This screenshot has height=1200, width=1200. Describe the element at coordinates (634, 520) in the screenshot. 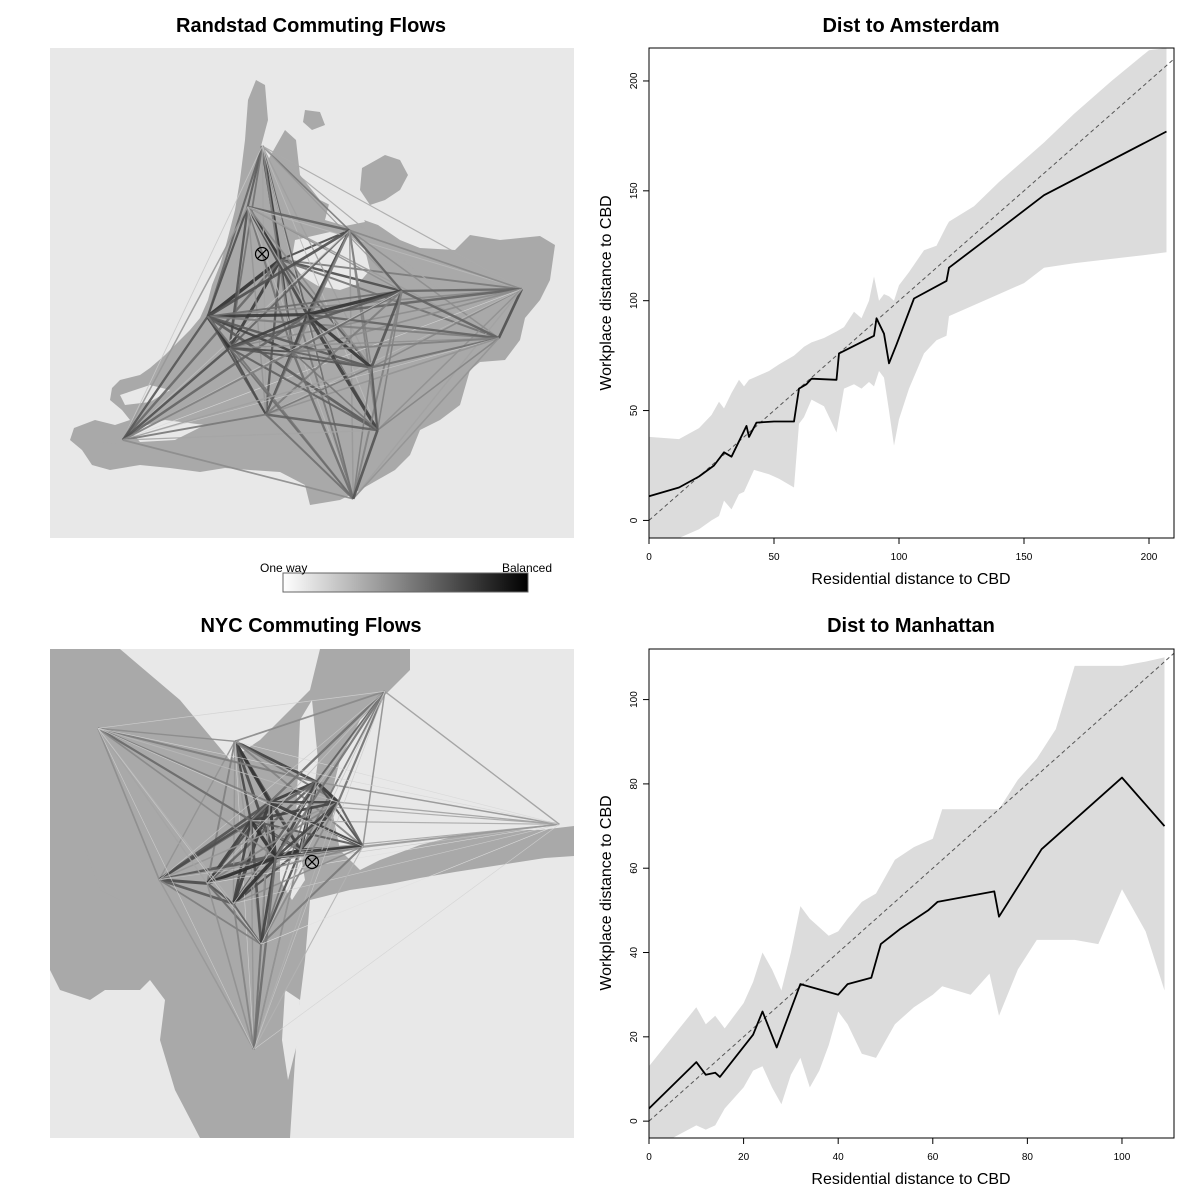

I see `amsterdam-y-tick-label: 0` at that location.